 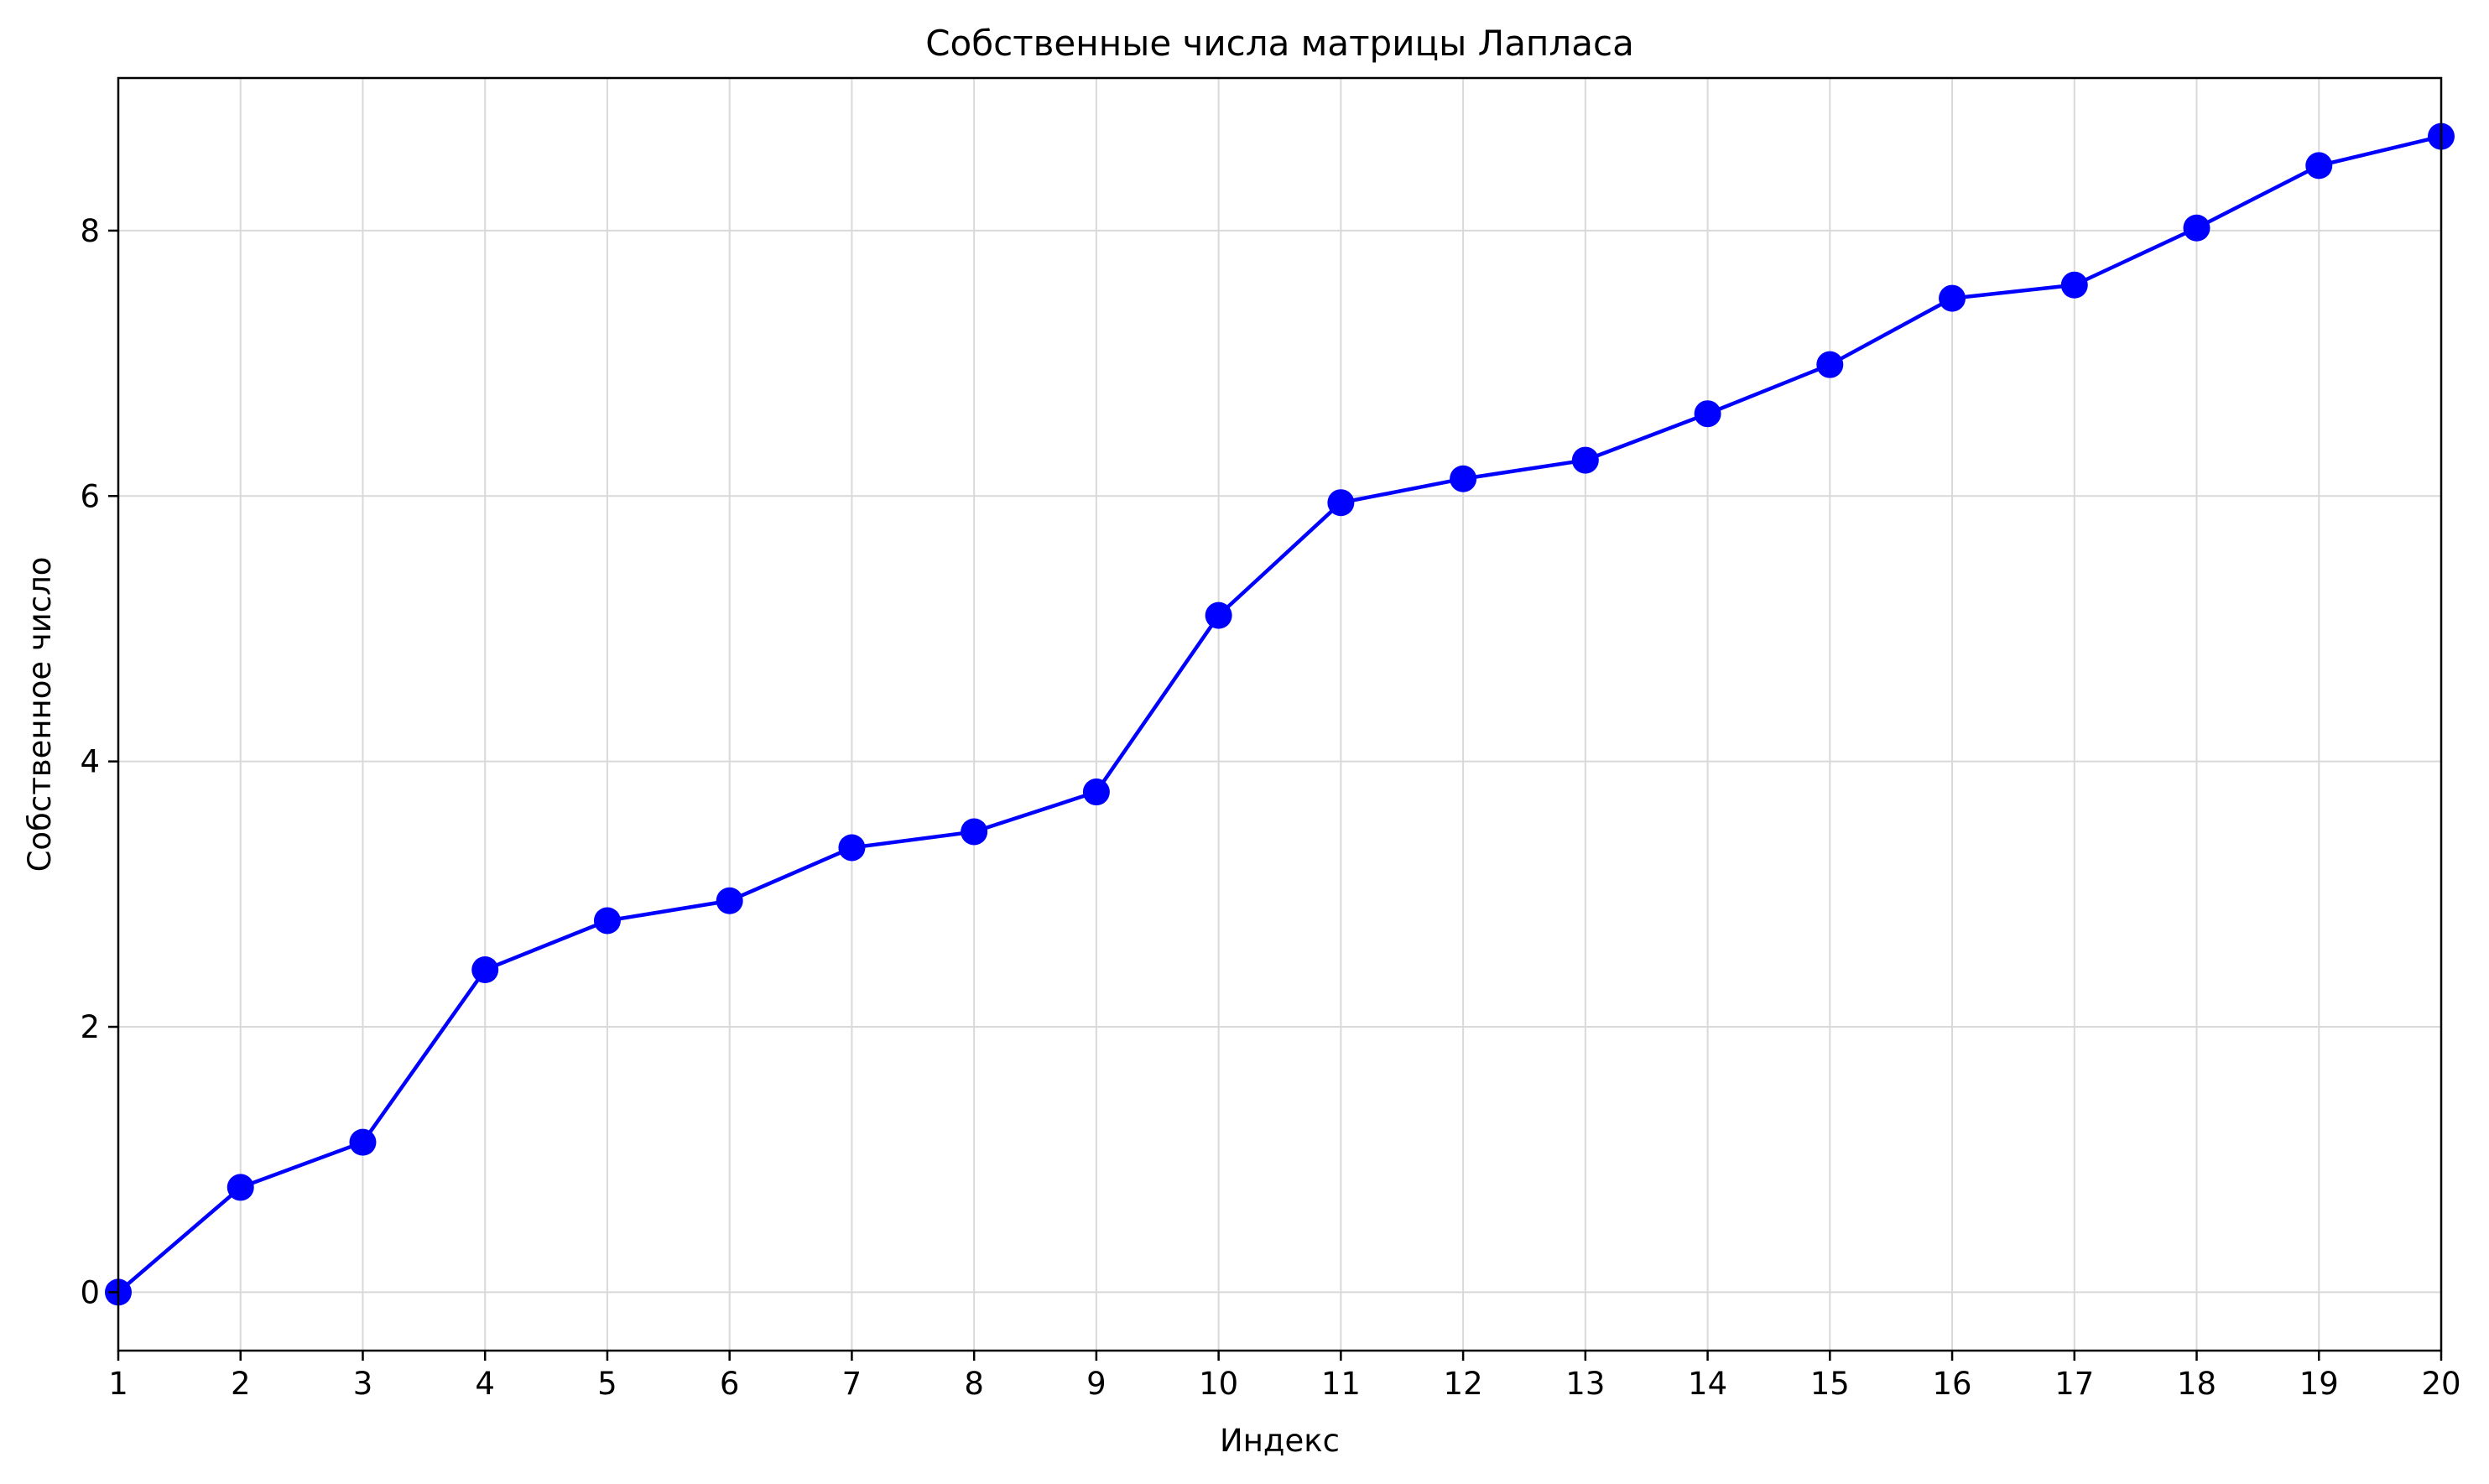 I want to click on x-tick-label: 19, so click(x=2319, y=1384).